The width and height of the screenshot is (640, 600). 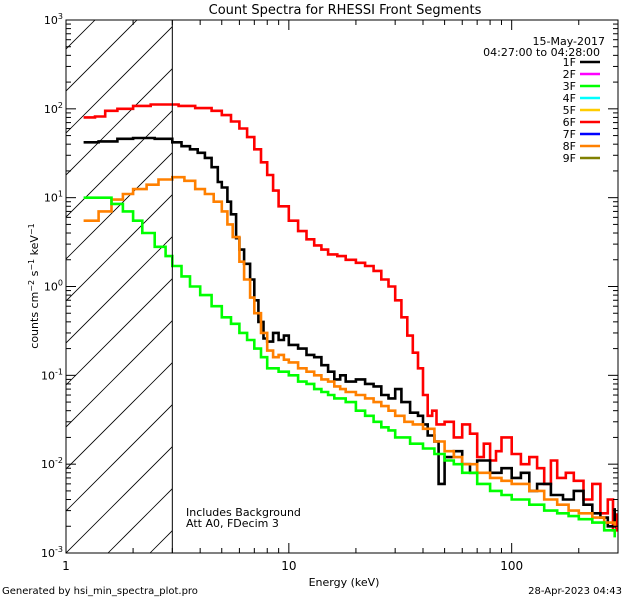 What do you see at coordinates (344, 582) in the screenshot?
I see `x-axis-label: Energy (keV)` at bounding box center [344, 582].